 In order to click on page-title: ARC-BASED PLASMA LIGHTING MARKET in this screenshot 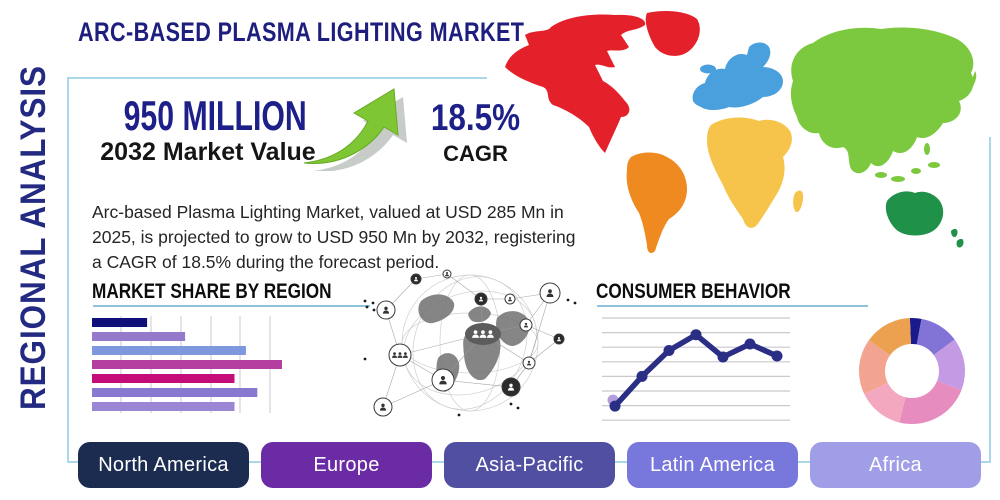, I will do `click(301, 32)`.